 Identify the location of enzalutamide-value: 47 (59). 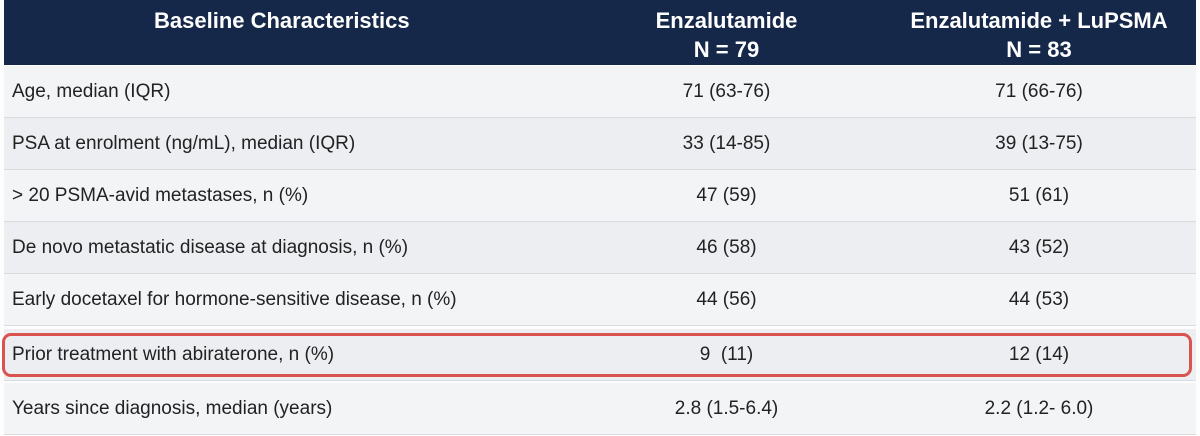
(726, 195).